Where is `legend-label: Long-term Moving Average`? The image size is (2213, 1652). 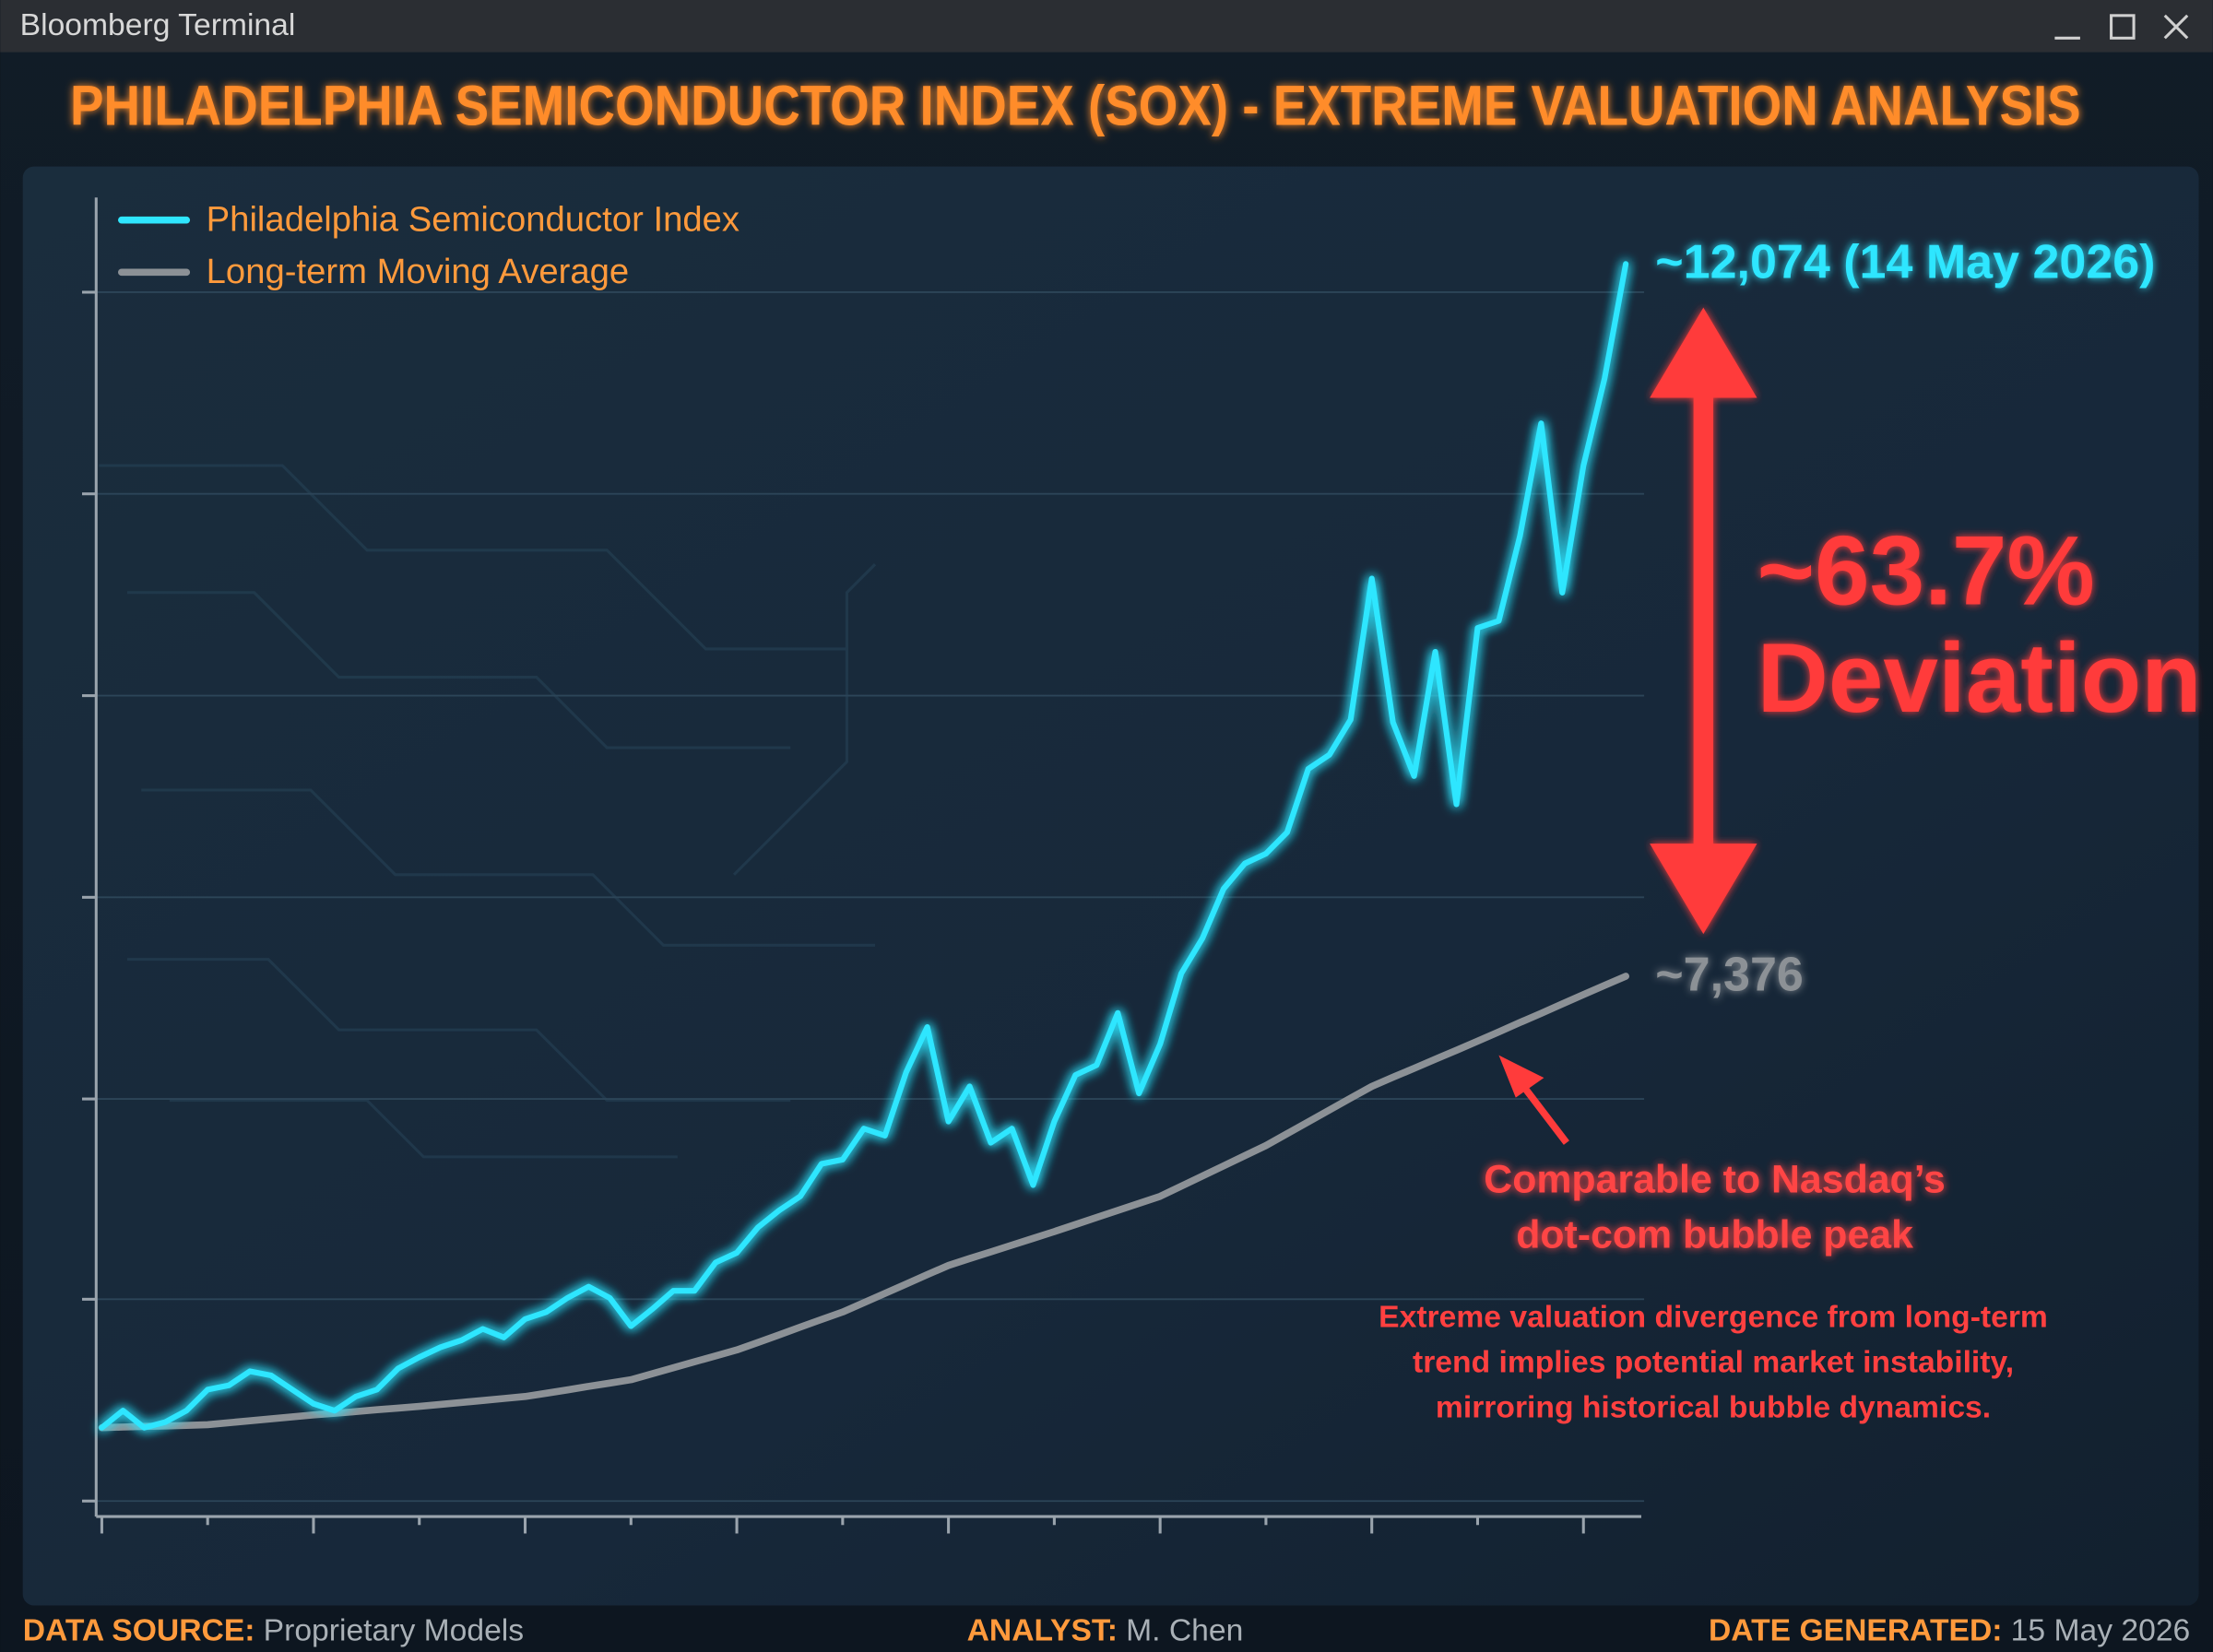
legend-label: Long-term Moving Average is located at coordinates (418, 271).